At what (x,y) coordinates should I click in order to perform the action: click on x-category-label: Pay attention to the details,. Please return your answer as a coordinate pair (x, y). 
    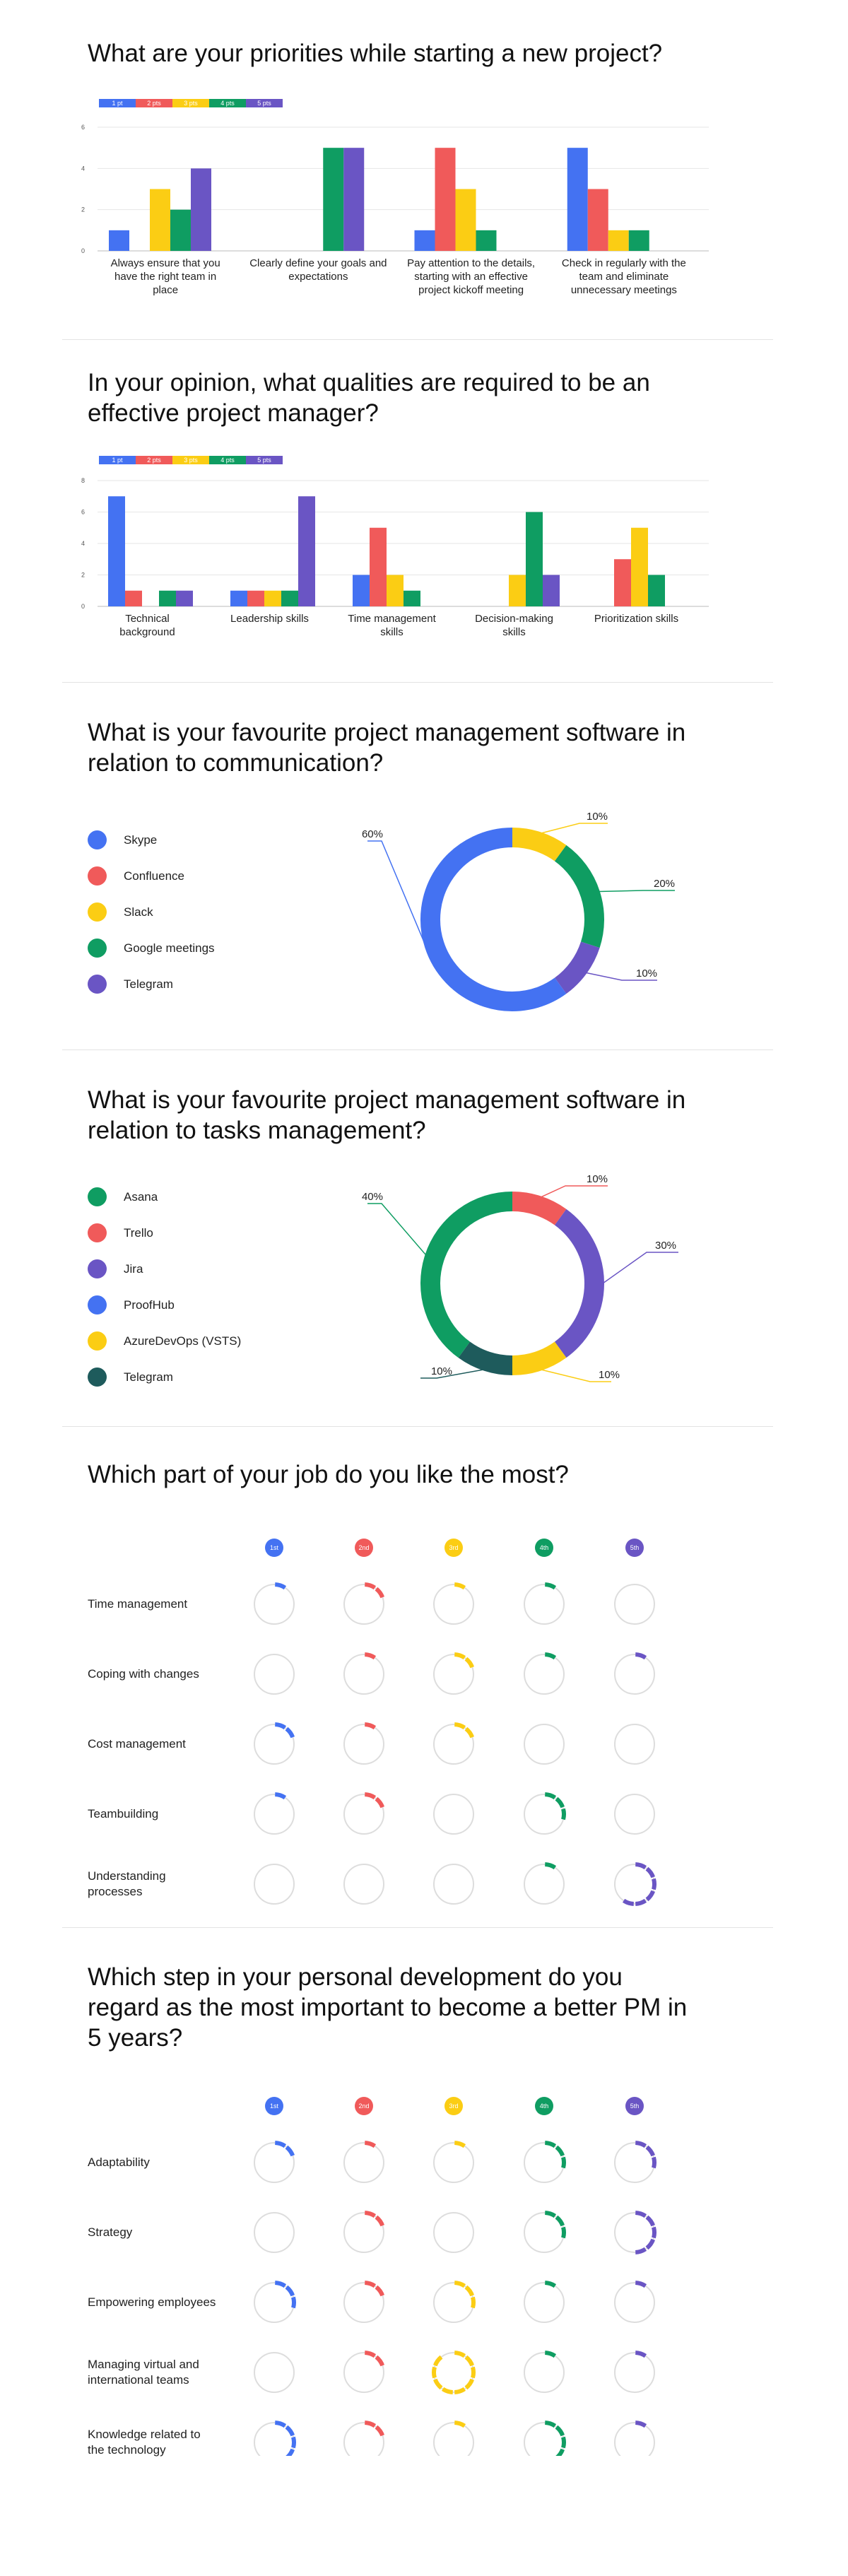
    Looking at the image, I should click on (471, 263).